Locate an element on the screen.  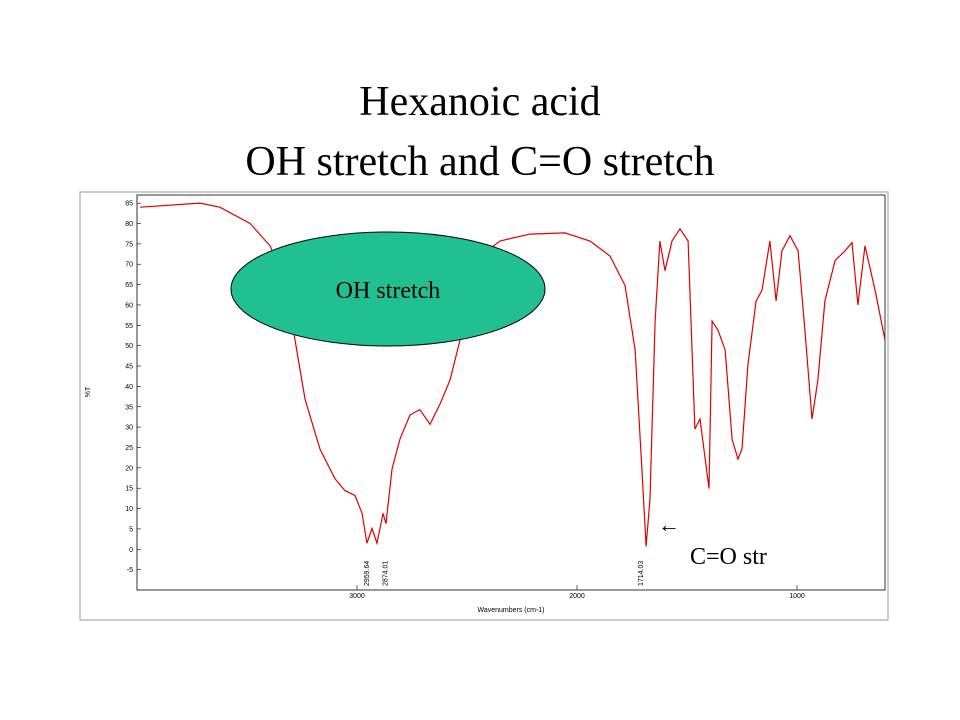
peak-label: 2959.64 is located at coordinates (367, 573).